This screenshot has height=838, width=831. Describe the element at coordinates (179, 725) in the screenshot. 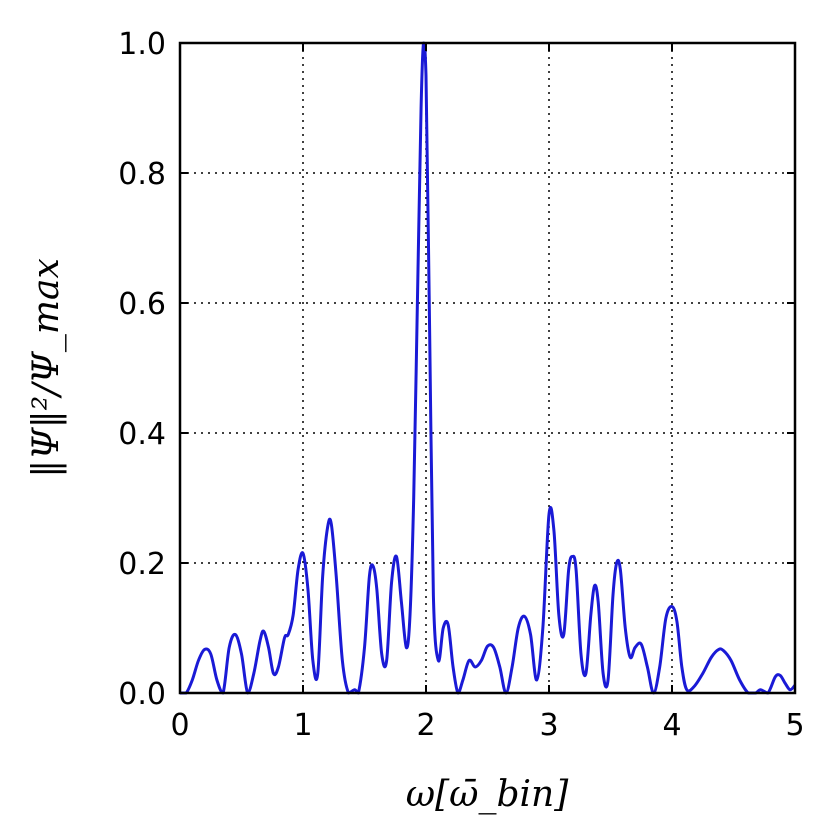

I see `x-tick-label: 0` at that location.